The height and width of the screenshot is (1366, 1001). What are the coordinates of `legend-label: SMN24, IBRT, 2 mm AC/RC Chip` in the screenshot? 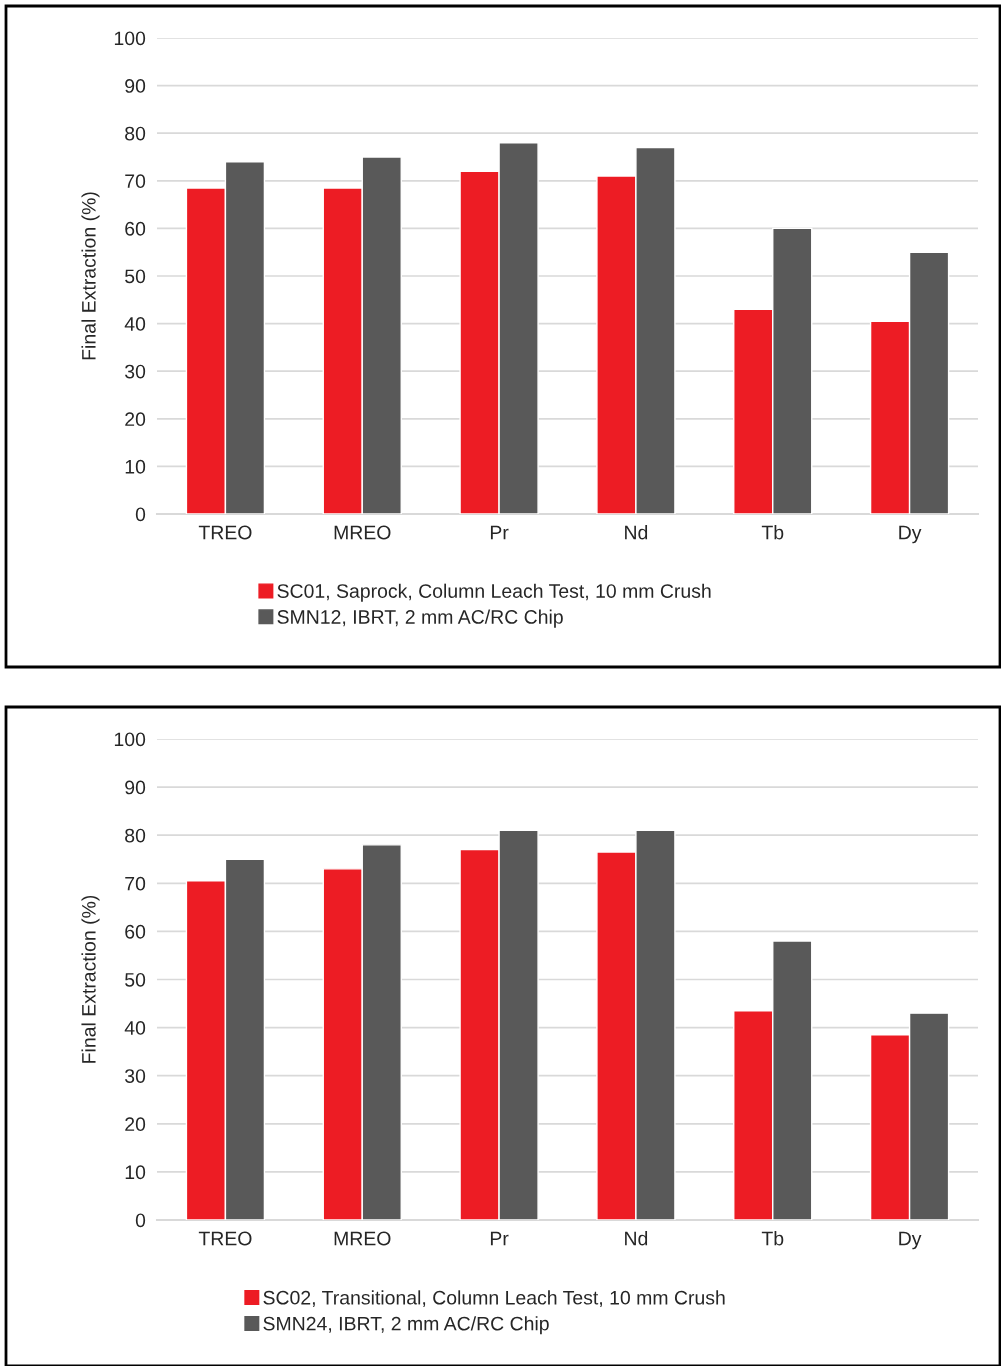 It's located at (406, 1325).